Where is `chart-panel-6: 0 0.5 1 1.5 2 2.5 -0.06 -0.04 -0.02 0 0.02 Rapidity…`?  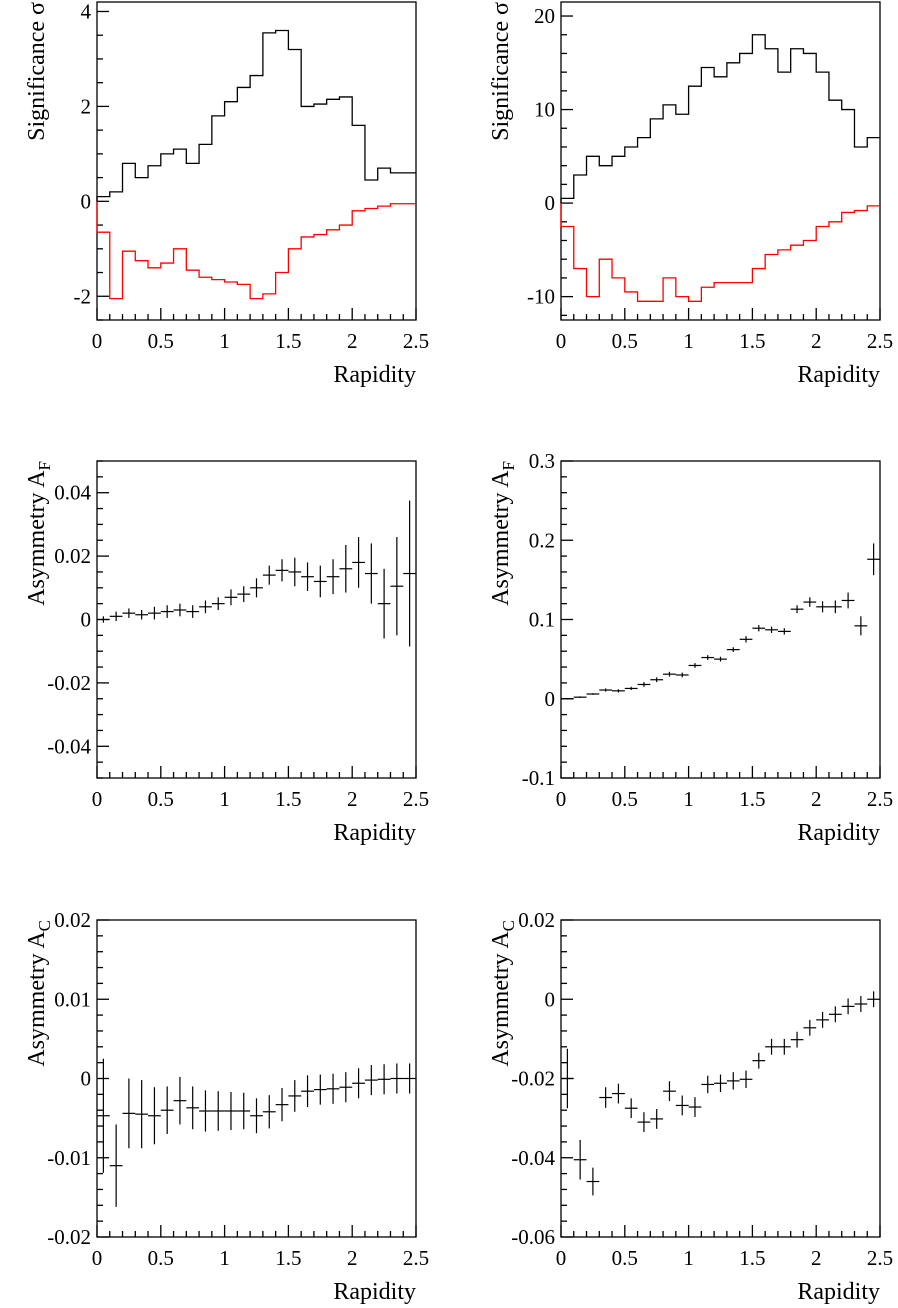 chart-panel-6: 0 0.5 1 1.5 2 2.5 -0.06 -0.04 -0.02 0 0.02 Rapidity… is located at coordinates (690, 1106).